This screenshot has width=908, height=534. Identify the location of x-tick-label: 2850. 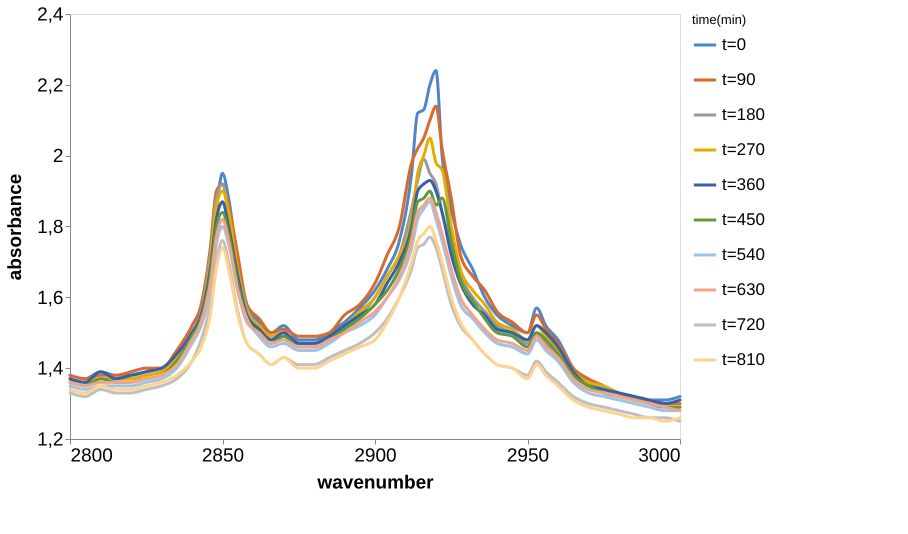
(223, 456).